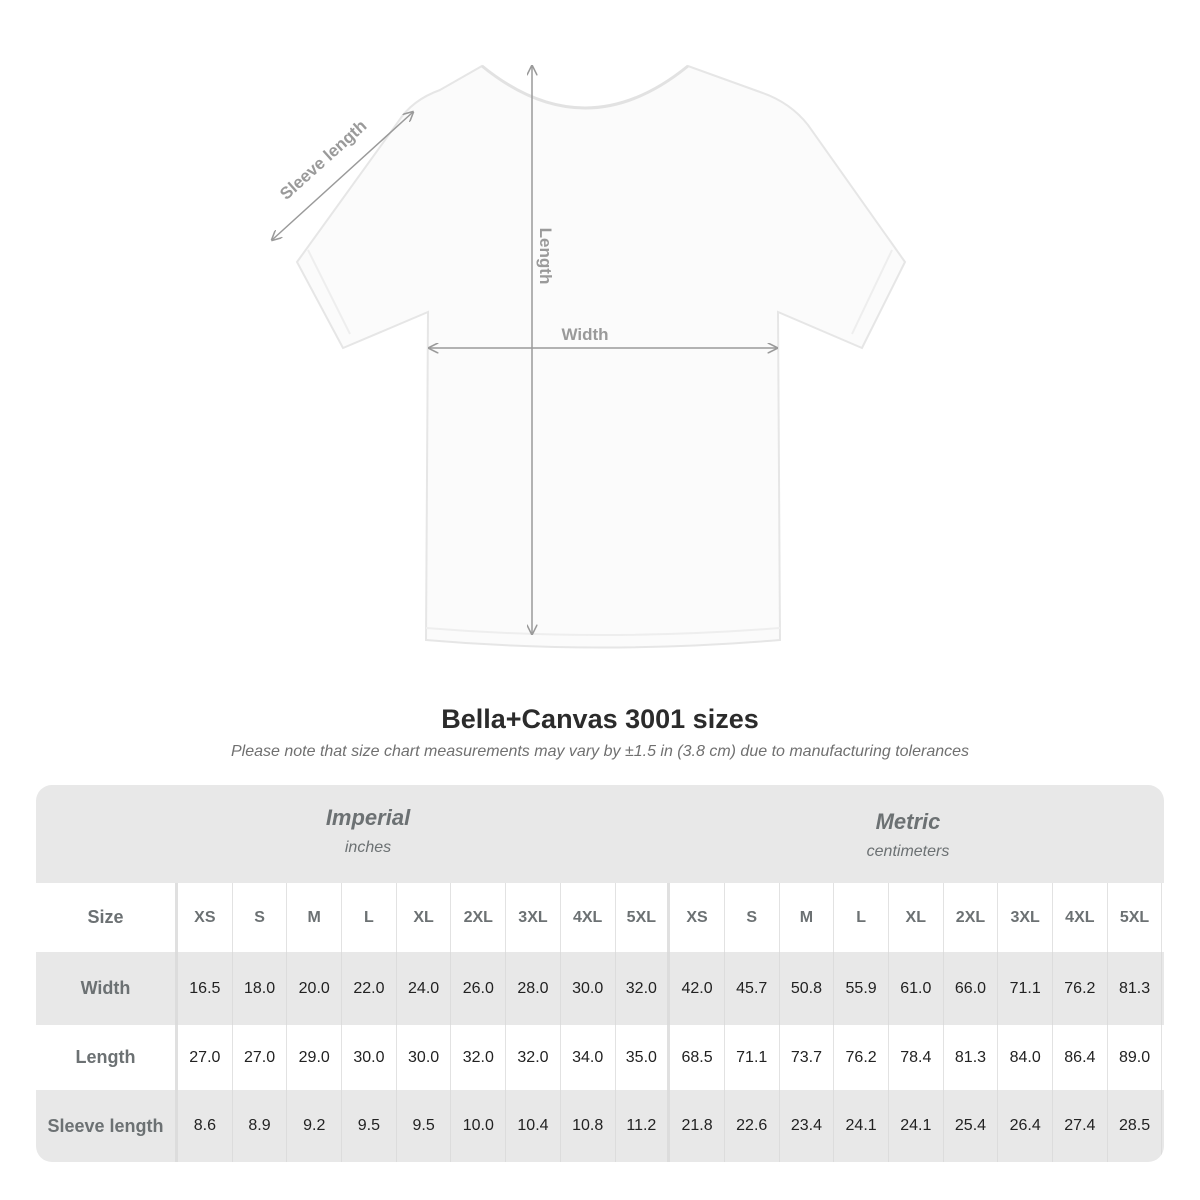 This screenshot has height=1200, width=1200. What do you see at coordinates (908, 851) in the screenshot?
I see `metric-unit: centimeters` at bounding box center [908, 851].